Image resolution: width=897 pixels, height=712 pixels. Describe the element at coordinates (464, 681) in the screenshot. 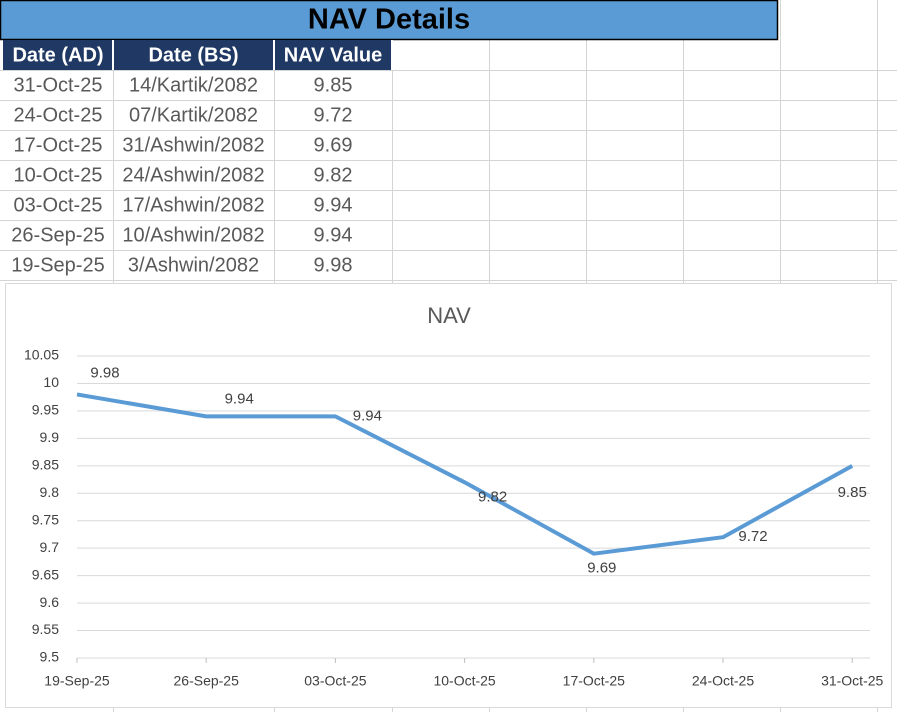

I see `x-tick-label: 10-Oct-25` at that location.